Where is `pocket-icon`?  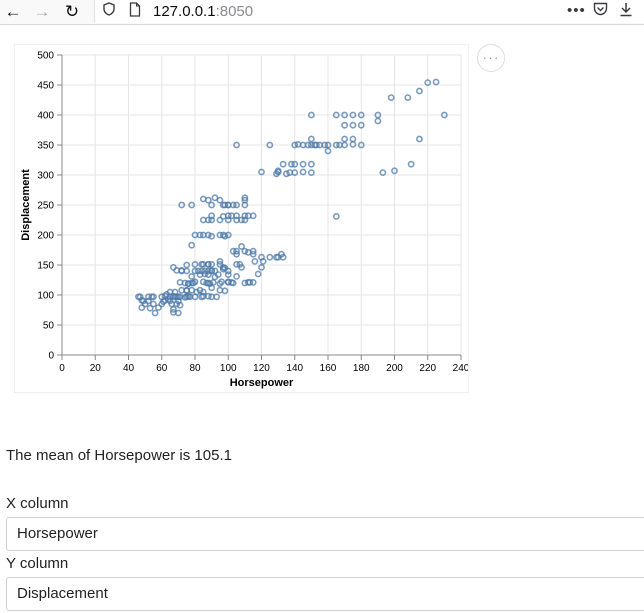
pocket-icon is located at coordinates (600, 11).